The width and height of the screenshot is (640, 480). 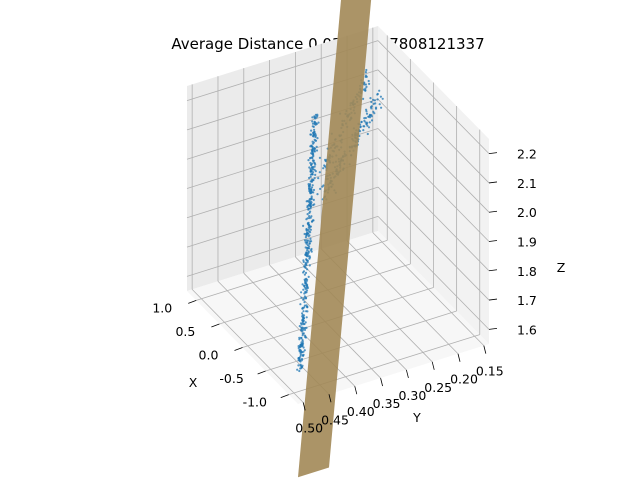 I want to click on y-axis-label: Y, so click(x=416, y=417).